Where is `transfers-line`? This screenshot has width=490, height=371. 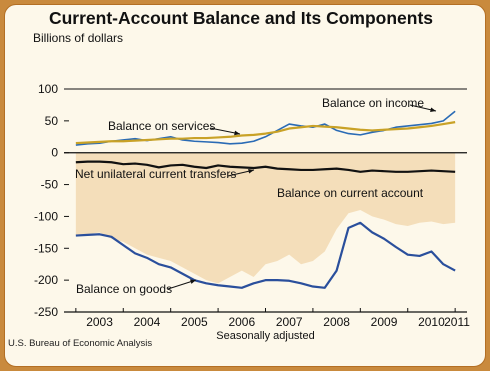 transfers-line is located at coordinates (265, 166).